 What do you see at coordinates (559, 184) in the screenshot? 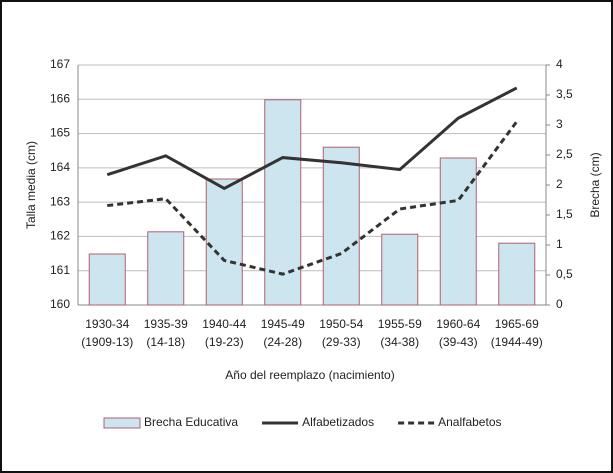
I see `y2-tick-label: 2` at bounding box center [559, 184].